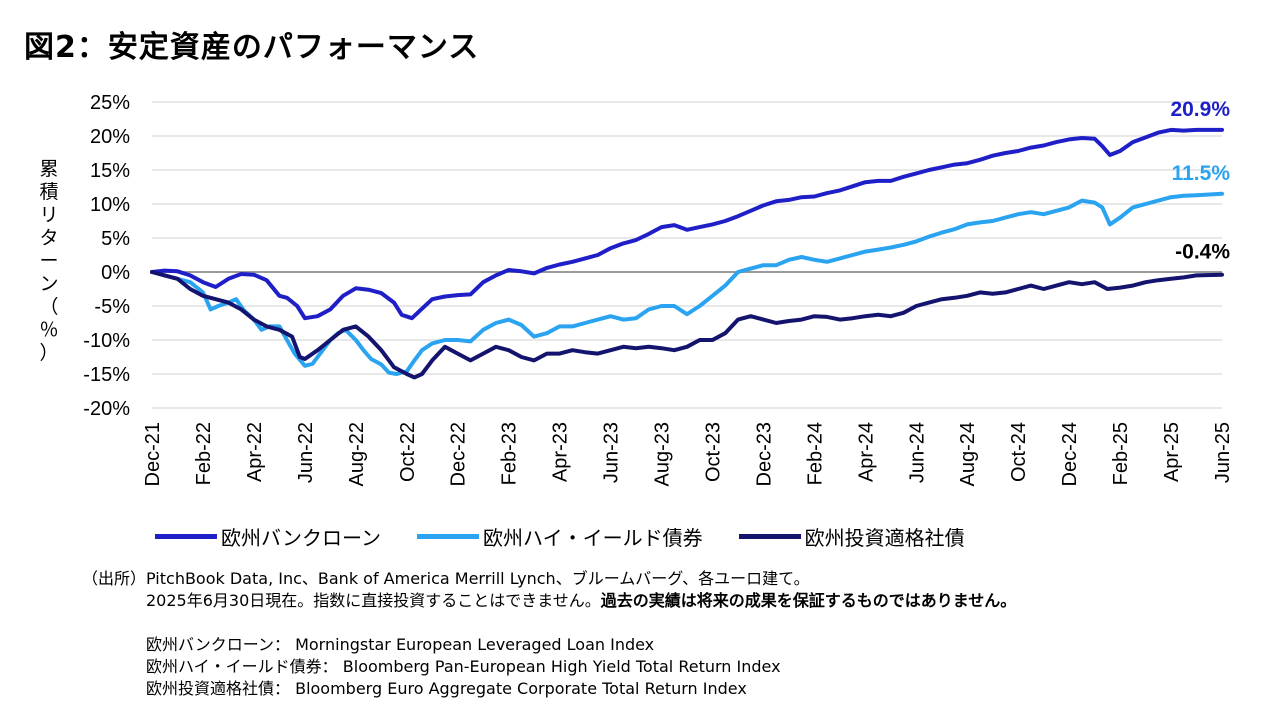 This screenshot has height=720, width=1280. Describe the element at coordinates (713, 452) in the screenshot. I see `x-tick-label: Oct-23` at that location.